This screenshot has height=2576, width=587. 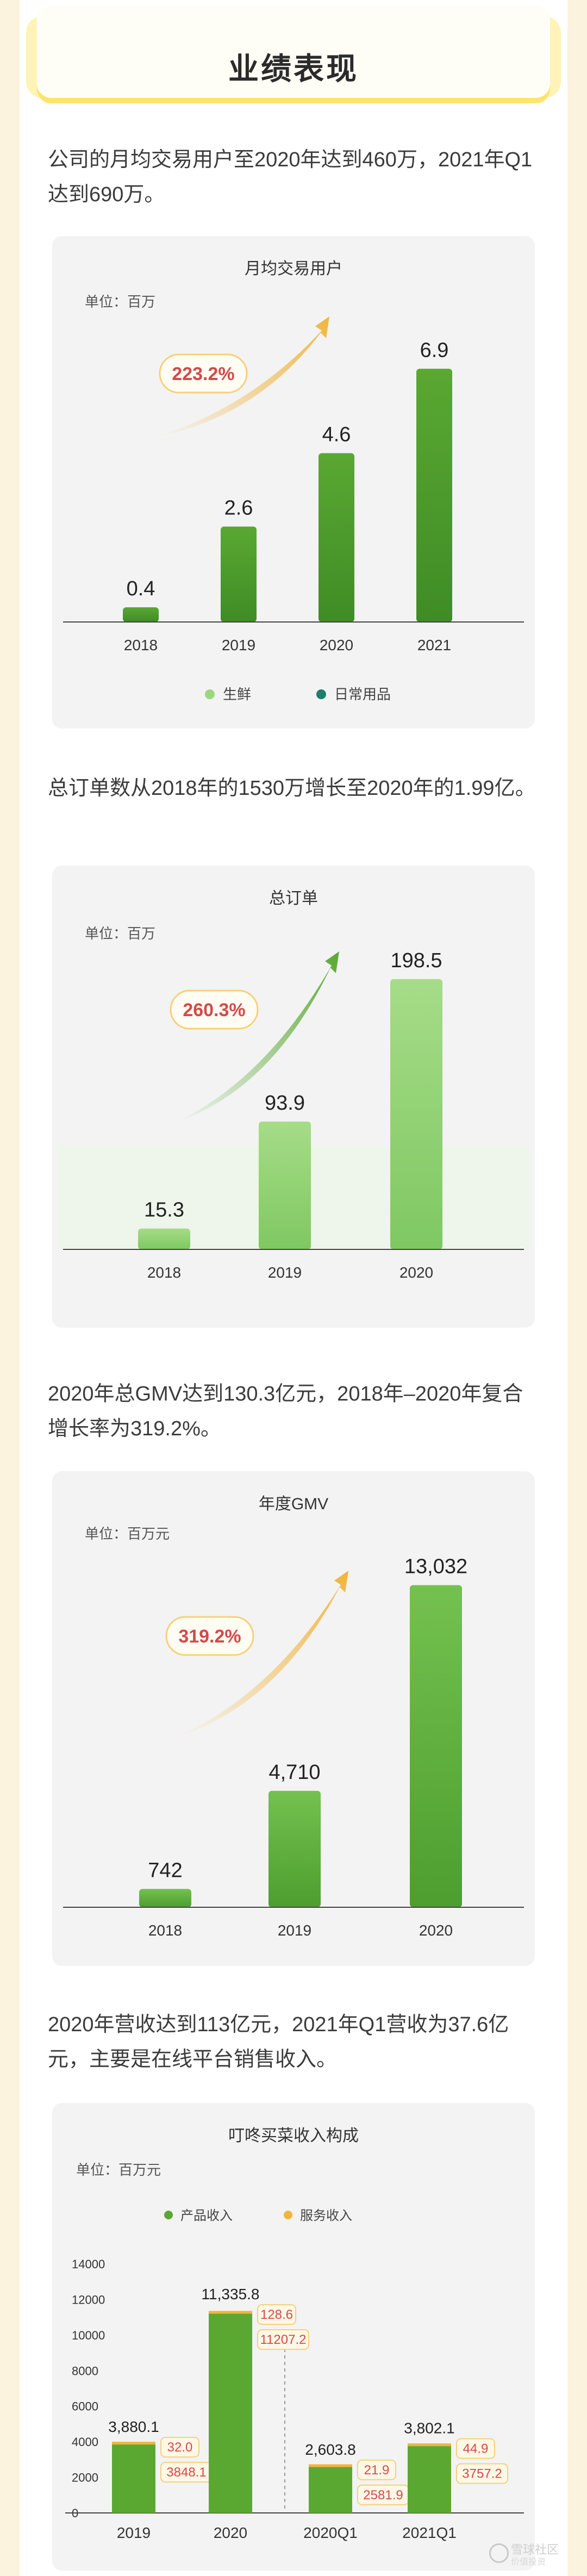 What do you see at coordinates (429, 2445) in the screenshot?
I see `bar-2021Q1-服务收入` at bounding box center [429, 2445].